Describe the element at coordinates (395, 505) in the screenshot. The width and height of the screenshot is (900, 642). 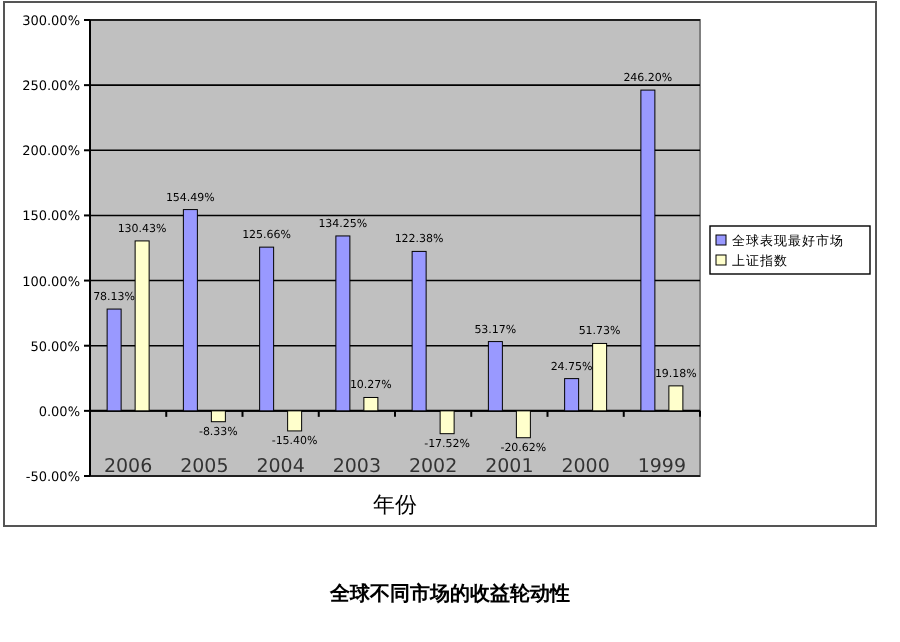
I see `x-axis-title: 年份` at that location.